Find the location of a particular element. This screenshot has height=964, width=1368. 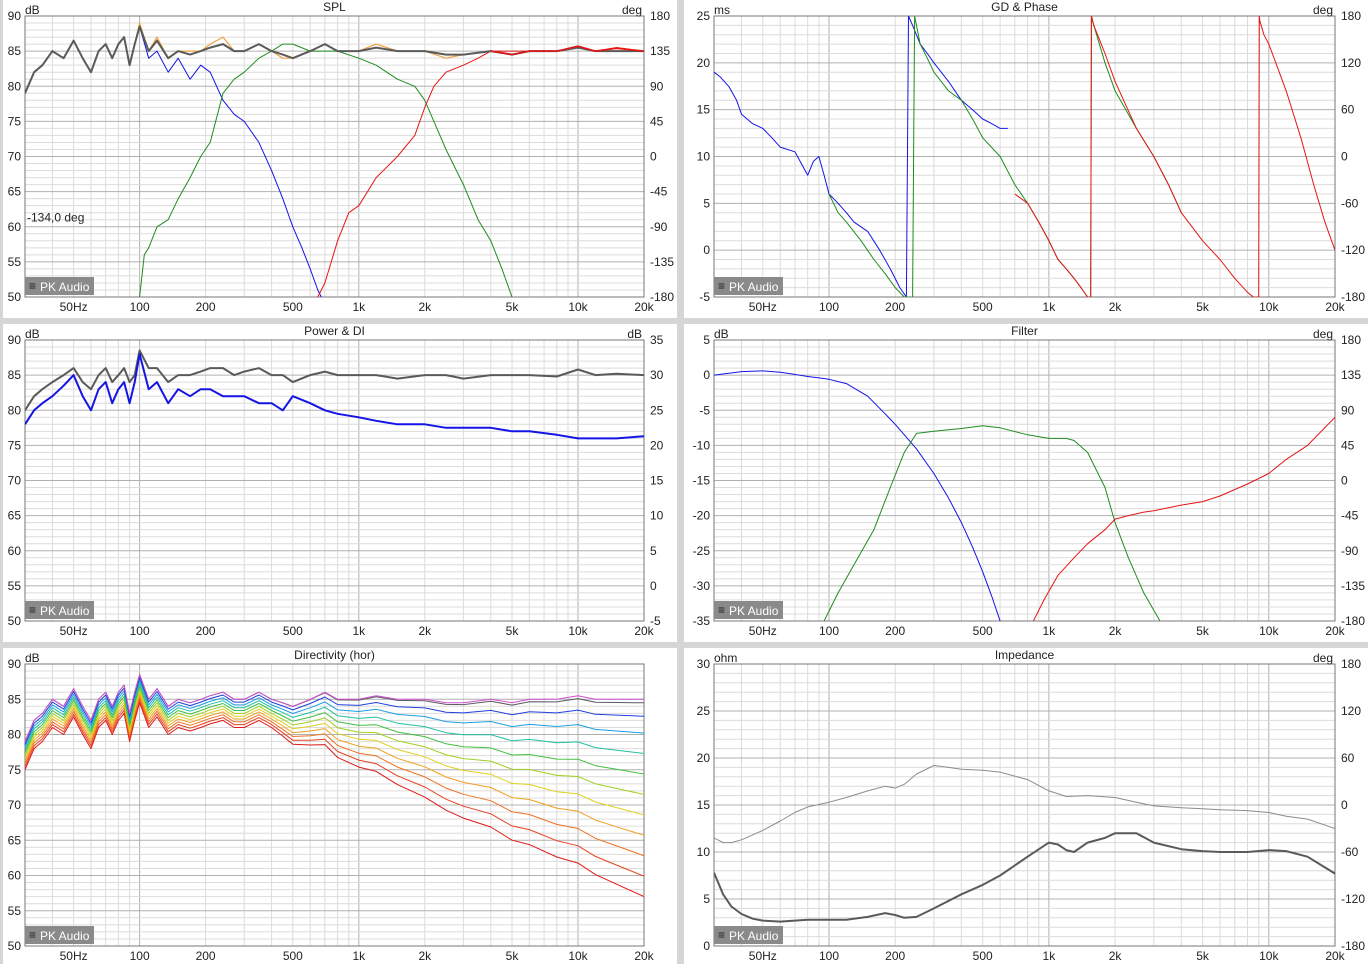

x-tick-label: 200 is located at coordinates (206, 307).